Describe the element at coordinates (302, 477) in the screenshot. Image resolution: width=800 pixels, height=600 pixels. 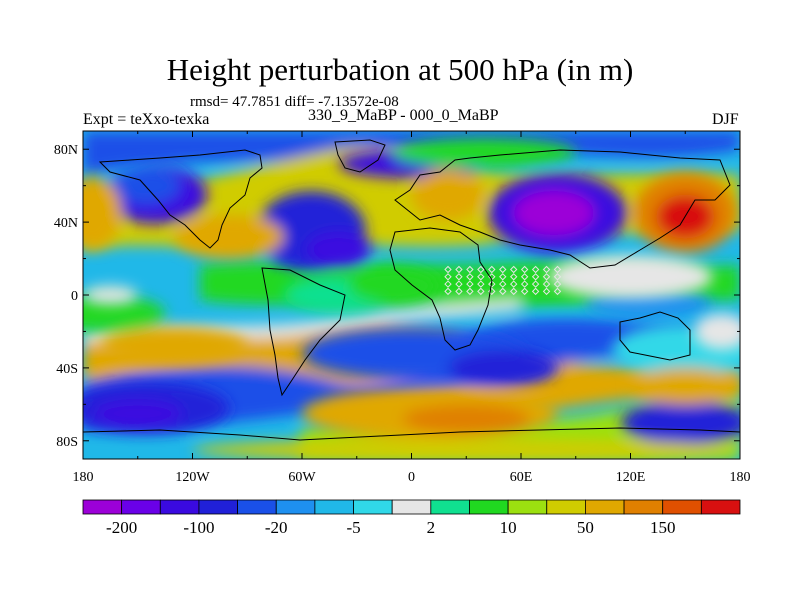
I see `x-tick-label: 60W` at that location.